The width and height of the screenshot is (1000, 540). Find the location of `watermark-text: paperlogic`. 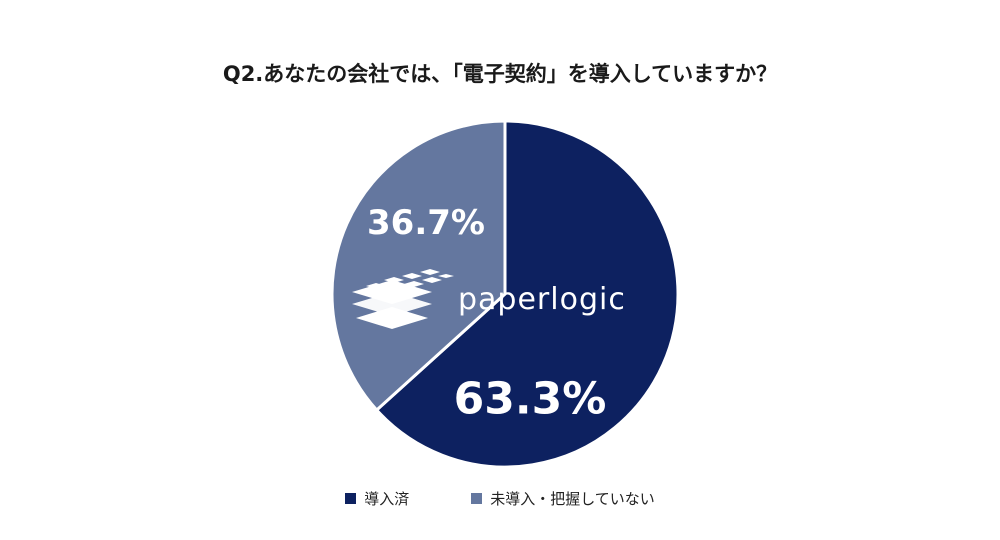

watermark-text: paperlogic is located at coordinates (542, 299).